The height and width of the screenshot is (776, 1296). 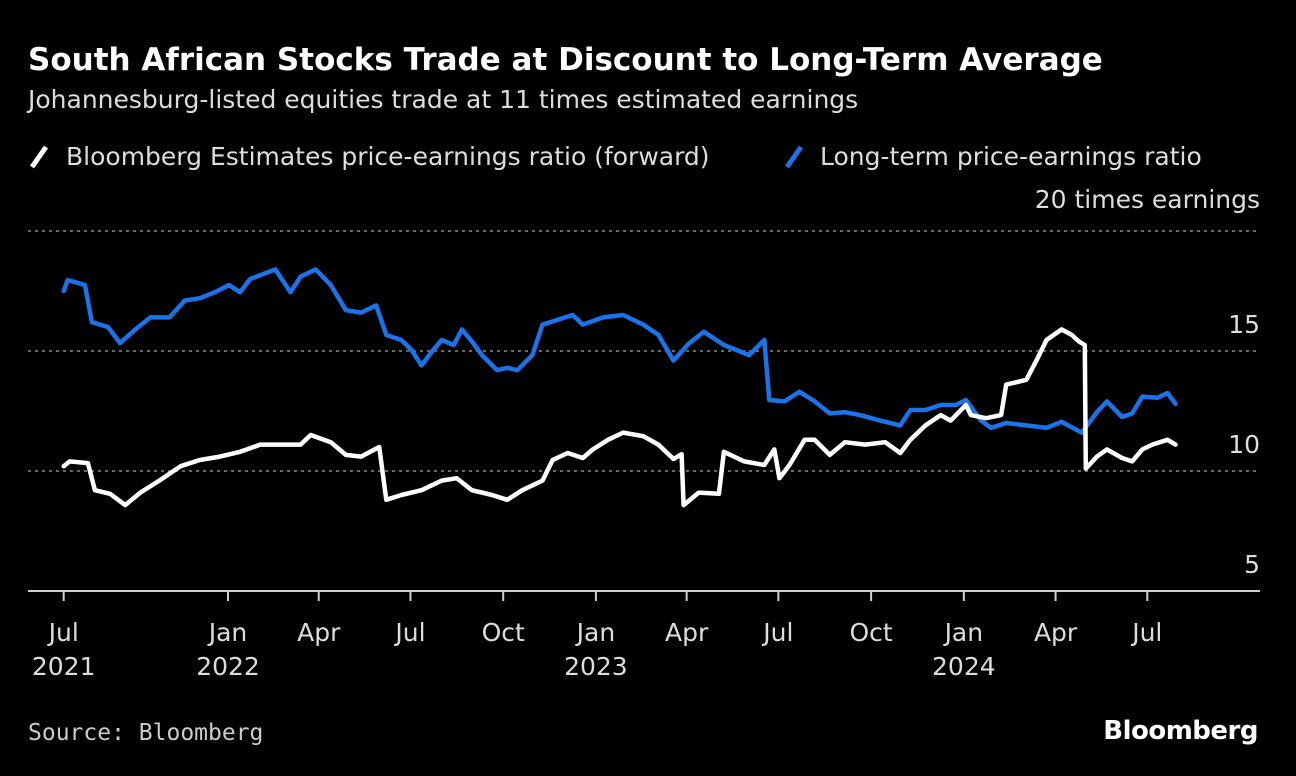 I want to click on y-axis-unit-label: 20 times earnings, so click(x=1147, y=199).